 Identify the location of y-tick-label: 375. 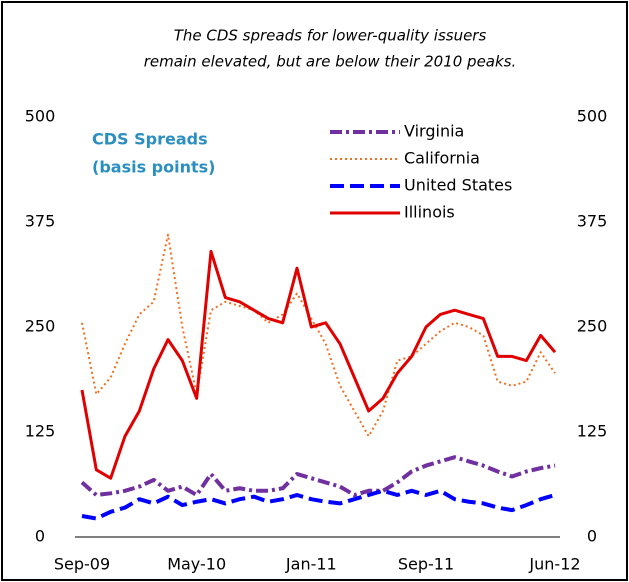
(40, 221).